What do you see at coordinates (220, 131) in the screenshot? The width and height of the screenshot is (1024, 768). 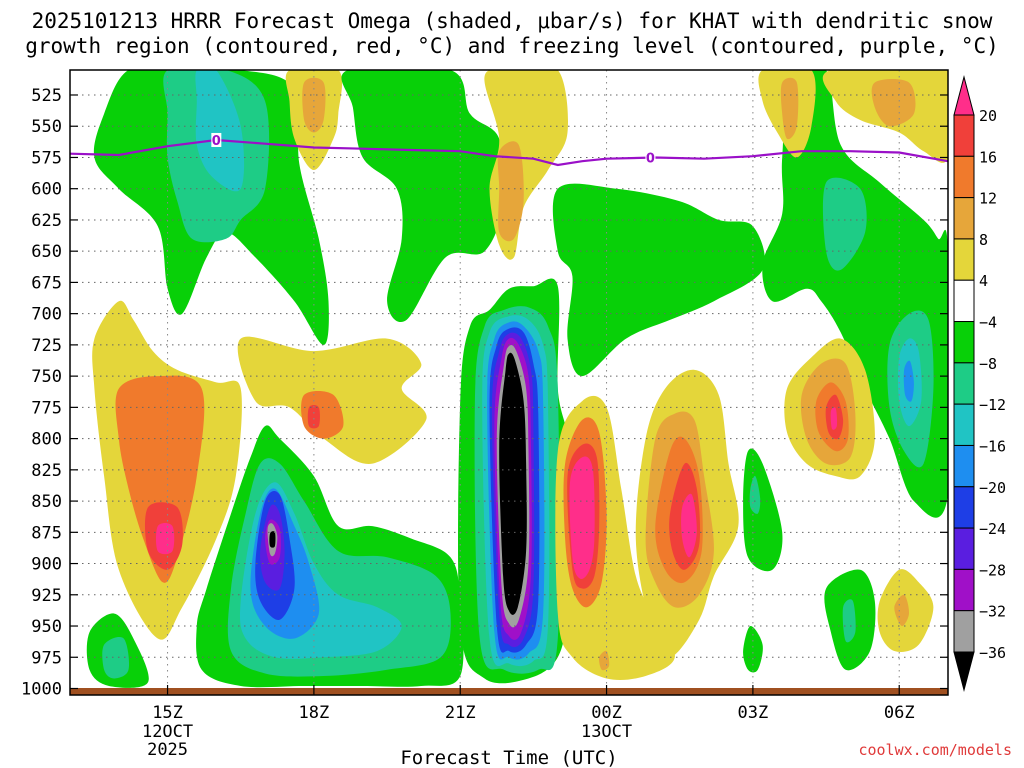 I see `omega-region-cyan-upper-left` at bounding box center [220, 131].